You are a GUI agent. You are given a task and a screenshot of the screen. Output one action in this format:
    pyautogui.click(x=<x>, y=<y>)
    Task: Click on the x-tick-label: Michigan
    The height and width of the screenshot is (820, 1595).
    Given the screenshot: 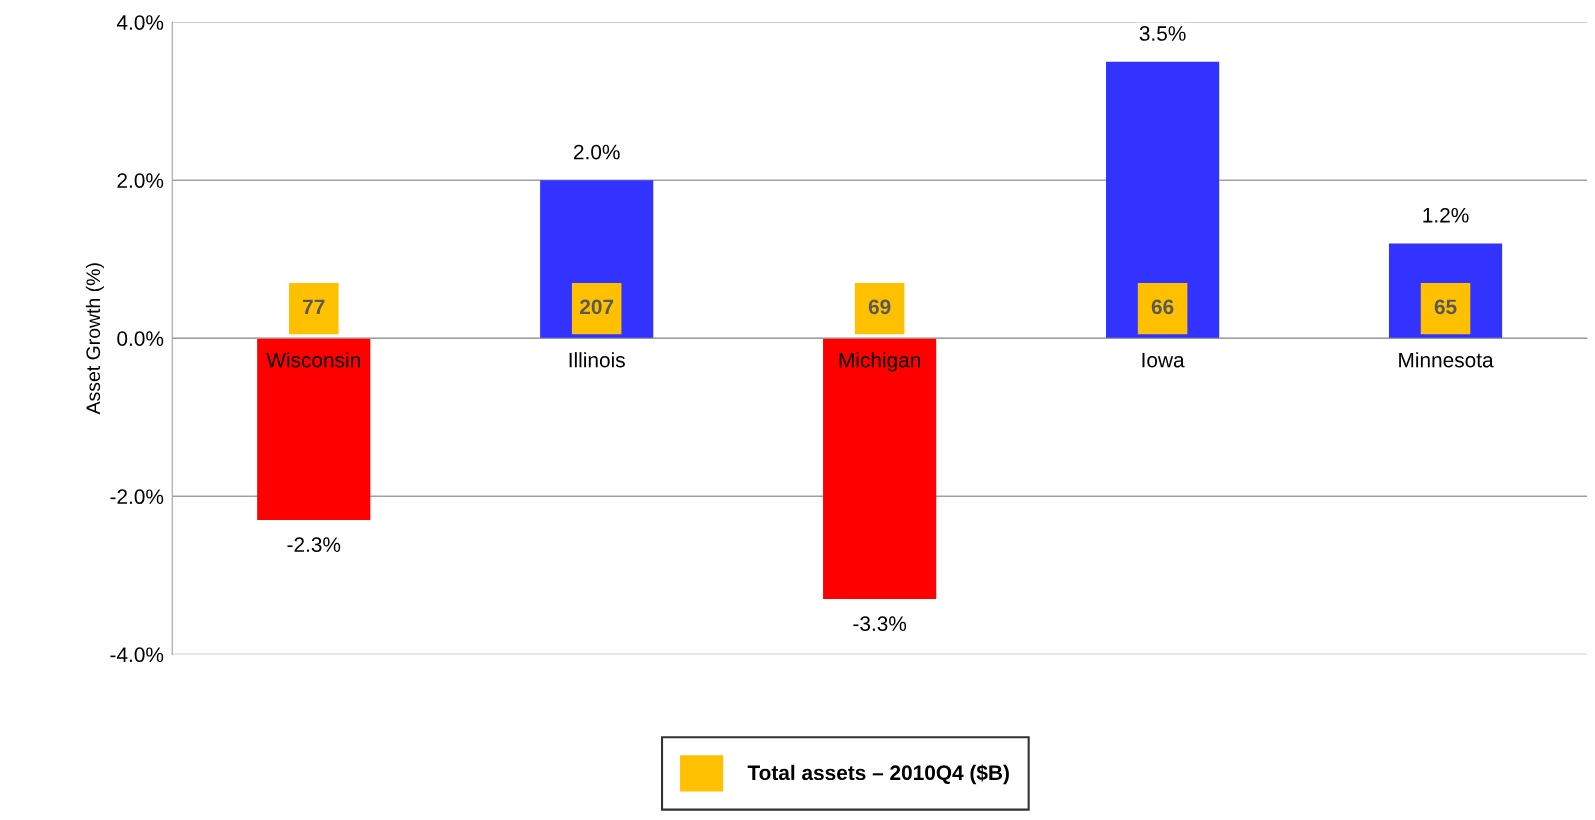 What is the action you would take?
    pyautogui.click(x=879, y=362)
    